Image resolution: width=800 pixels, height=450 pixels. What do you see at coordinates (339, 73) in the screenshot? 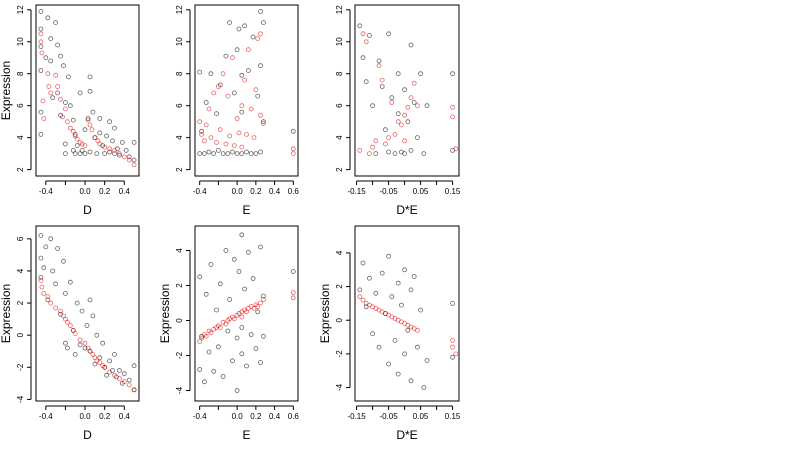
I see `y-tick-label: 8` at bounding box center [339, 73].